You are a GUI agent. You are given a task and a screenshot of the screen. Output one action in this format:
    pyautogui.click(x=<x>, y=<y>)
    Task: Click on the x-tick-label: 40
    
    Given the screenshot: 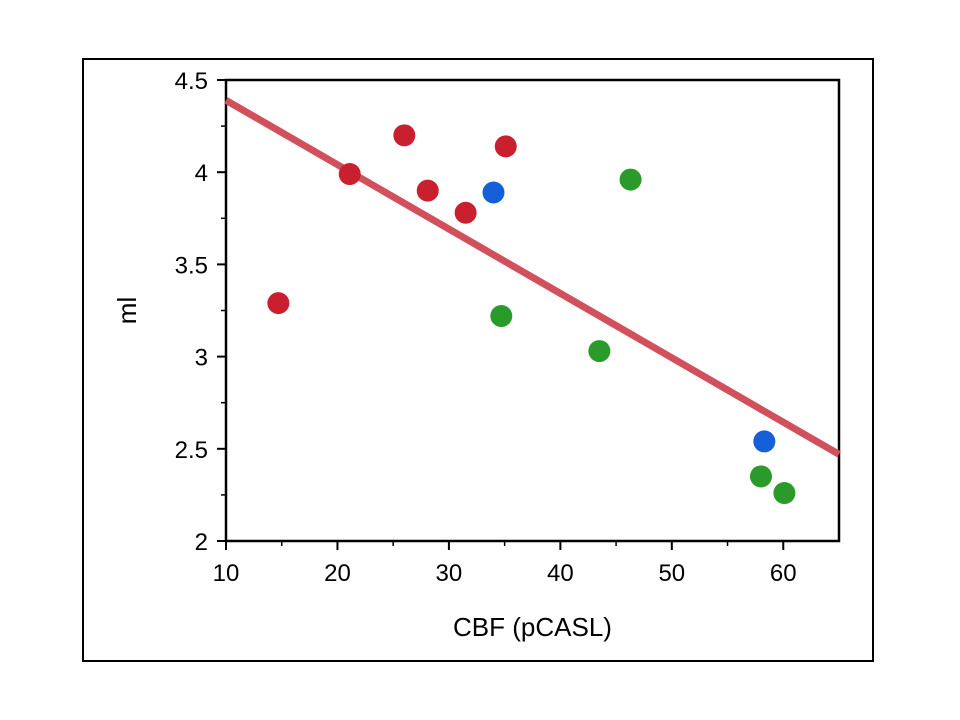 What is the action you would take?
    pyautogui.click(x=560, y=573)
    